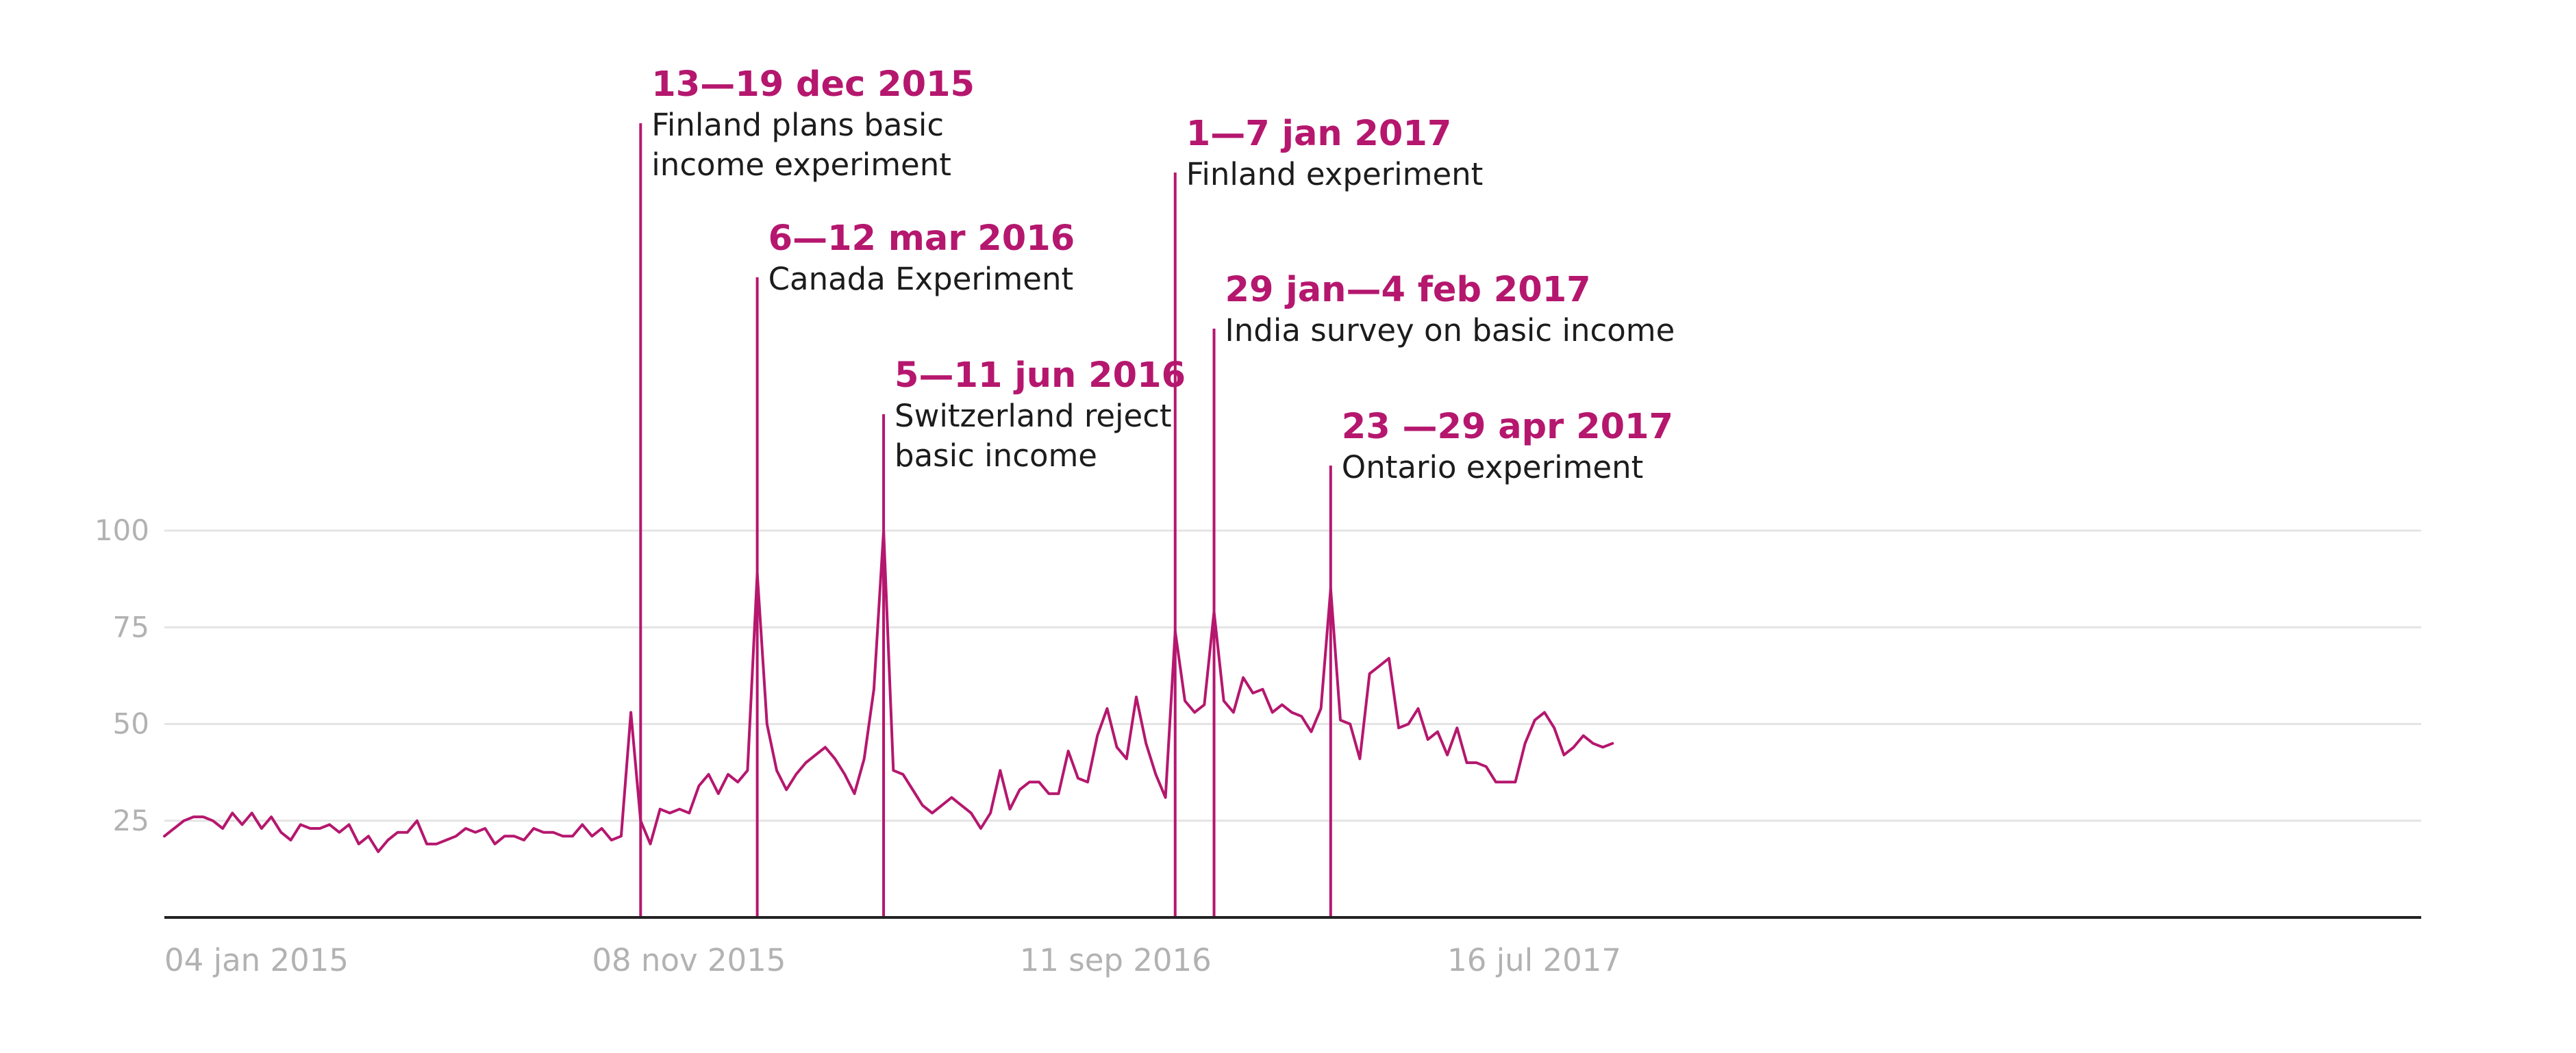 The image size is (2576, 1053). I want to click on annotation-date: 5—11 jun 2016, so click(1040, 375).